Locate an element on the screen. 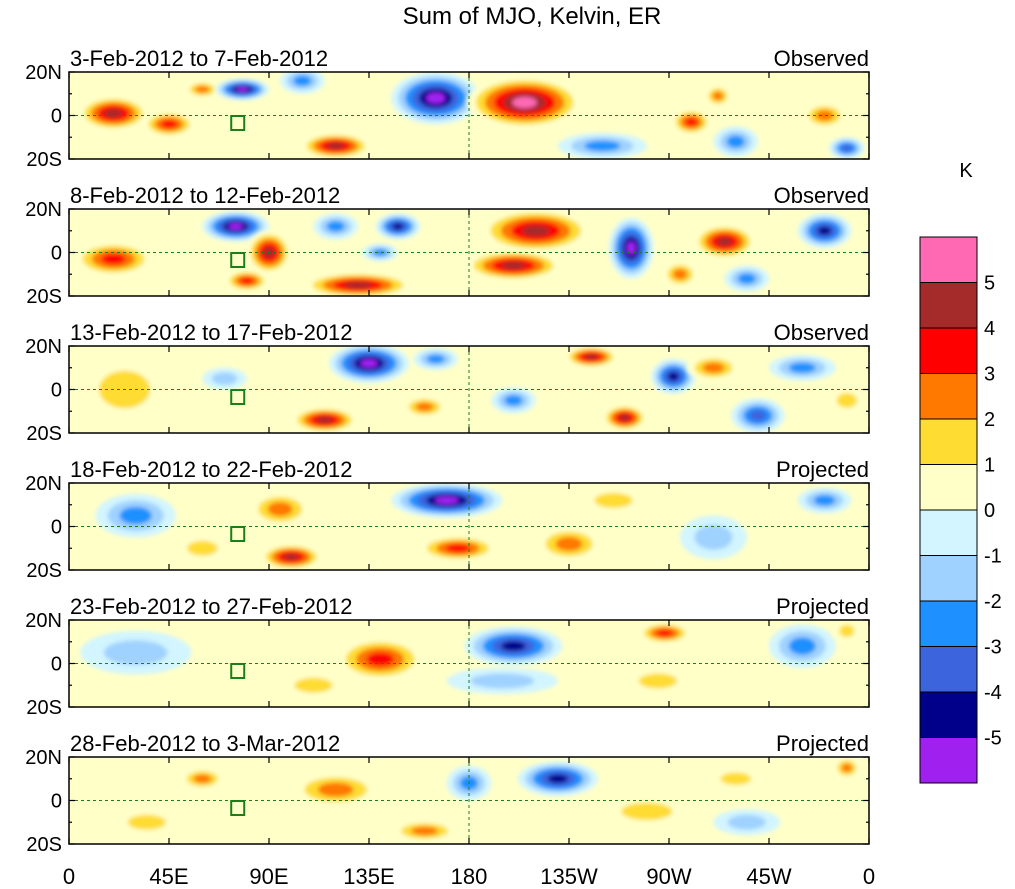 Image resolution: width=1015 pixels, height=889 pixels. colorbar-tick-label: -1 is located at coordinates (993, 557).